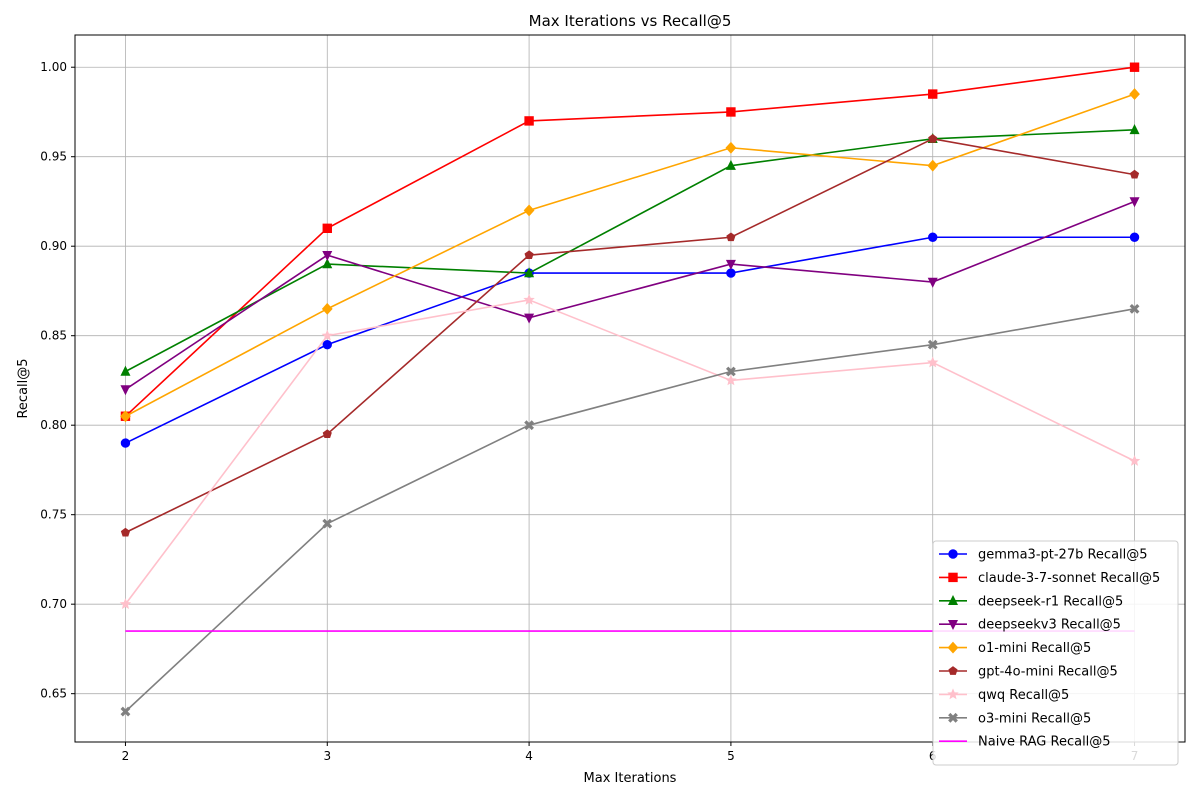 The image size is (1200, 800). What do you see at coordinates (1049, 625) in the screenshot?
I see `legend-label: deepseekv3 Recall@5` at bounding box center [1049, 625].